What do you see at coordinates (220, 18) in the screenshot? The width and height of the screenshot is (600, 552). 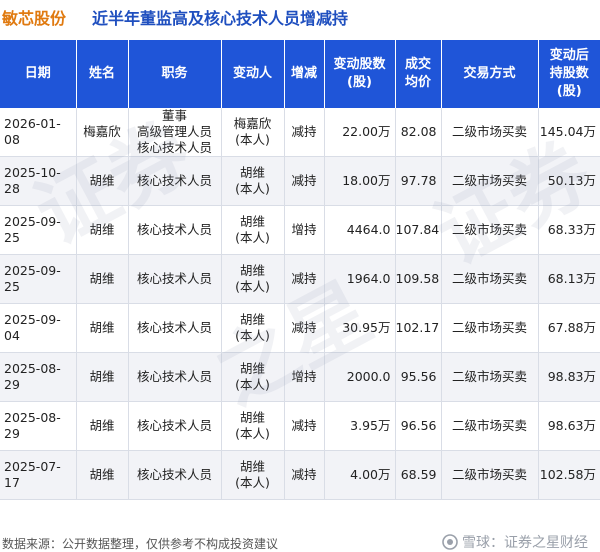 I see `page-title: 近半年董监高及核心技术人员增减持` at bounding box center [220, 18].